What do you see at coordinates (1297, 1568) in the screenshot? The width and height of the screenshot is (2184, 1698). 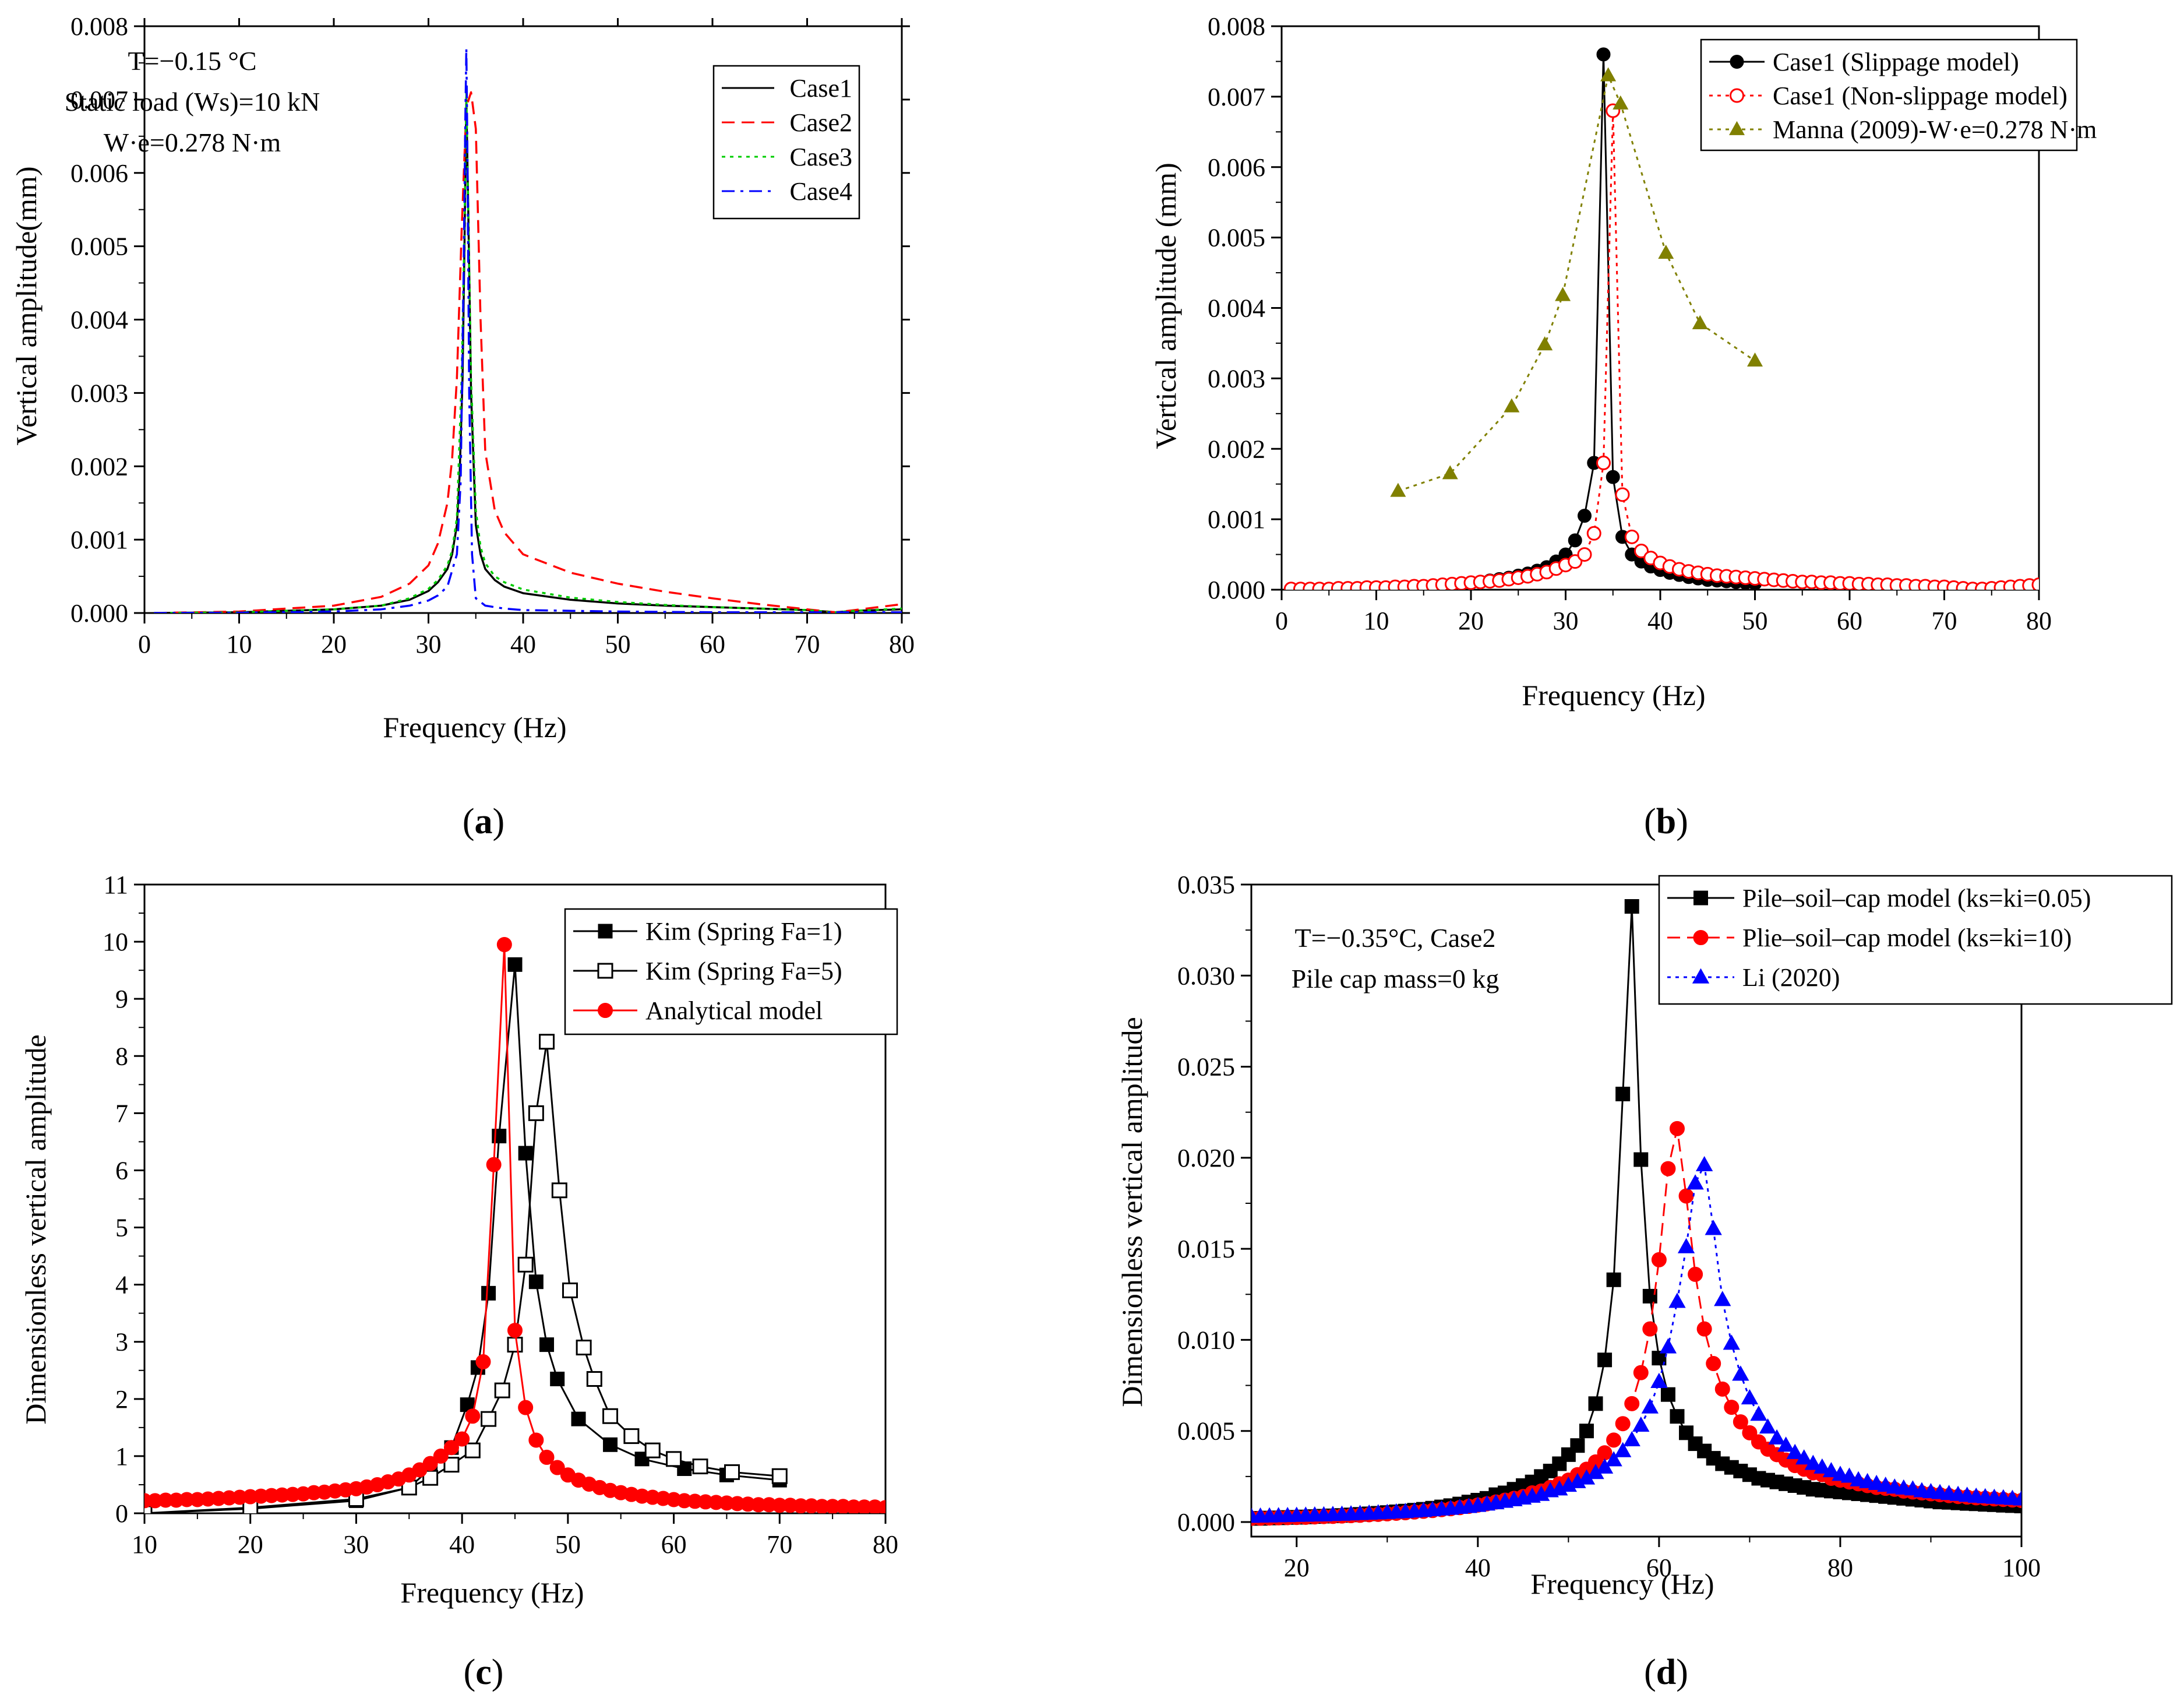 I see `panel-d-xtick-label: 20` at bounding box center [1297, 1568].